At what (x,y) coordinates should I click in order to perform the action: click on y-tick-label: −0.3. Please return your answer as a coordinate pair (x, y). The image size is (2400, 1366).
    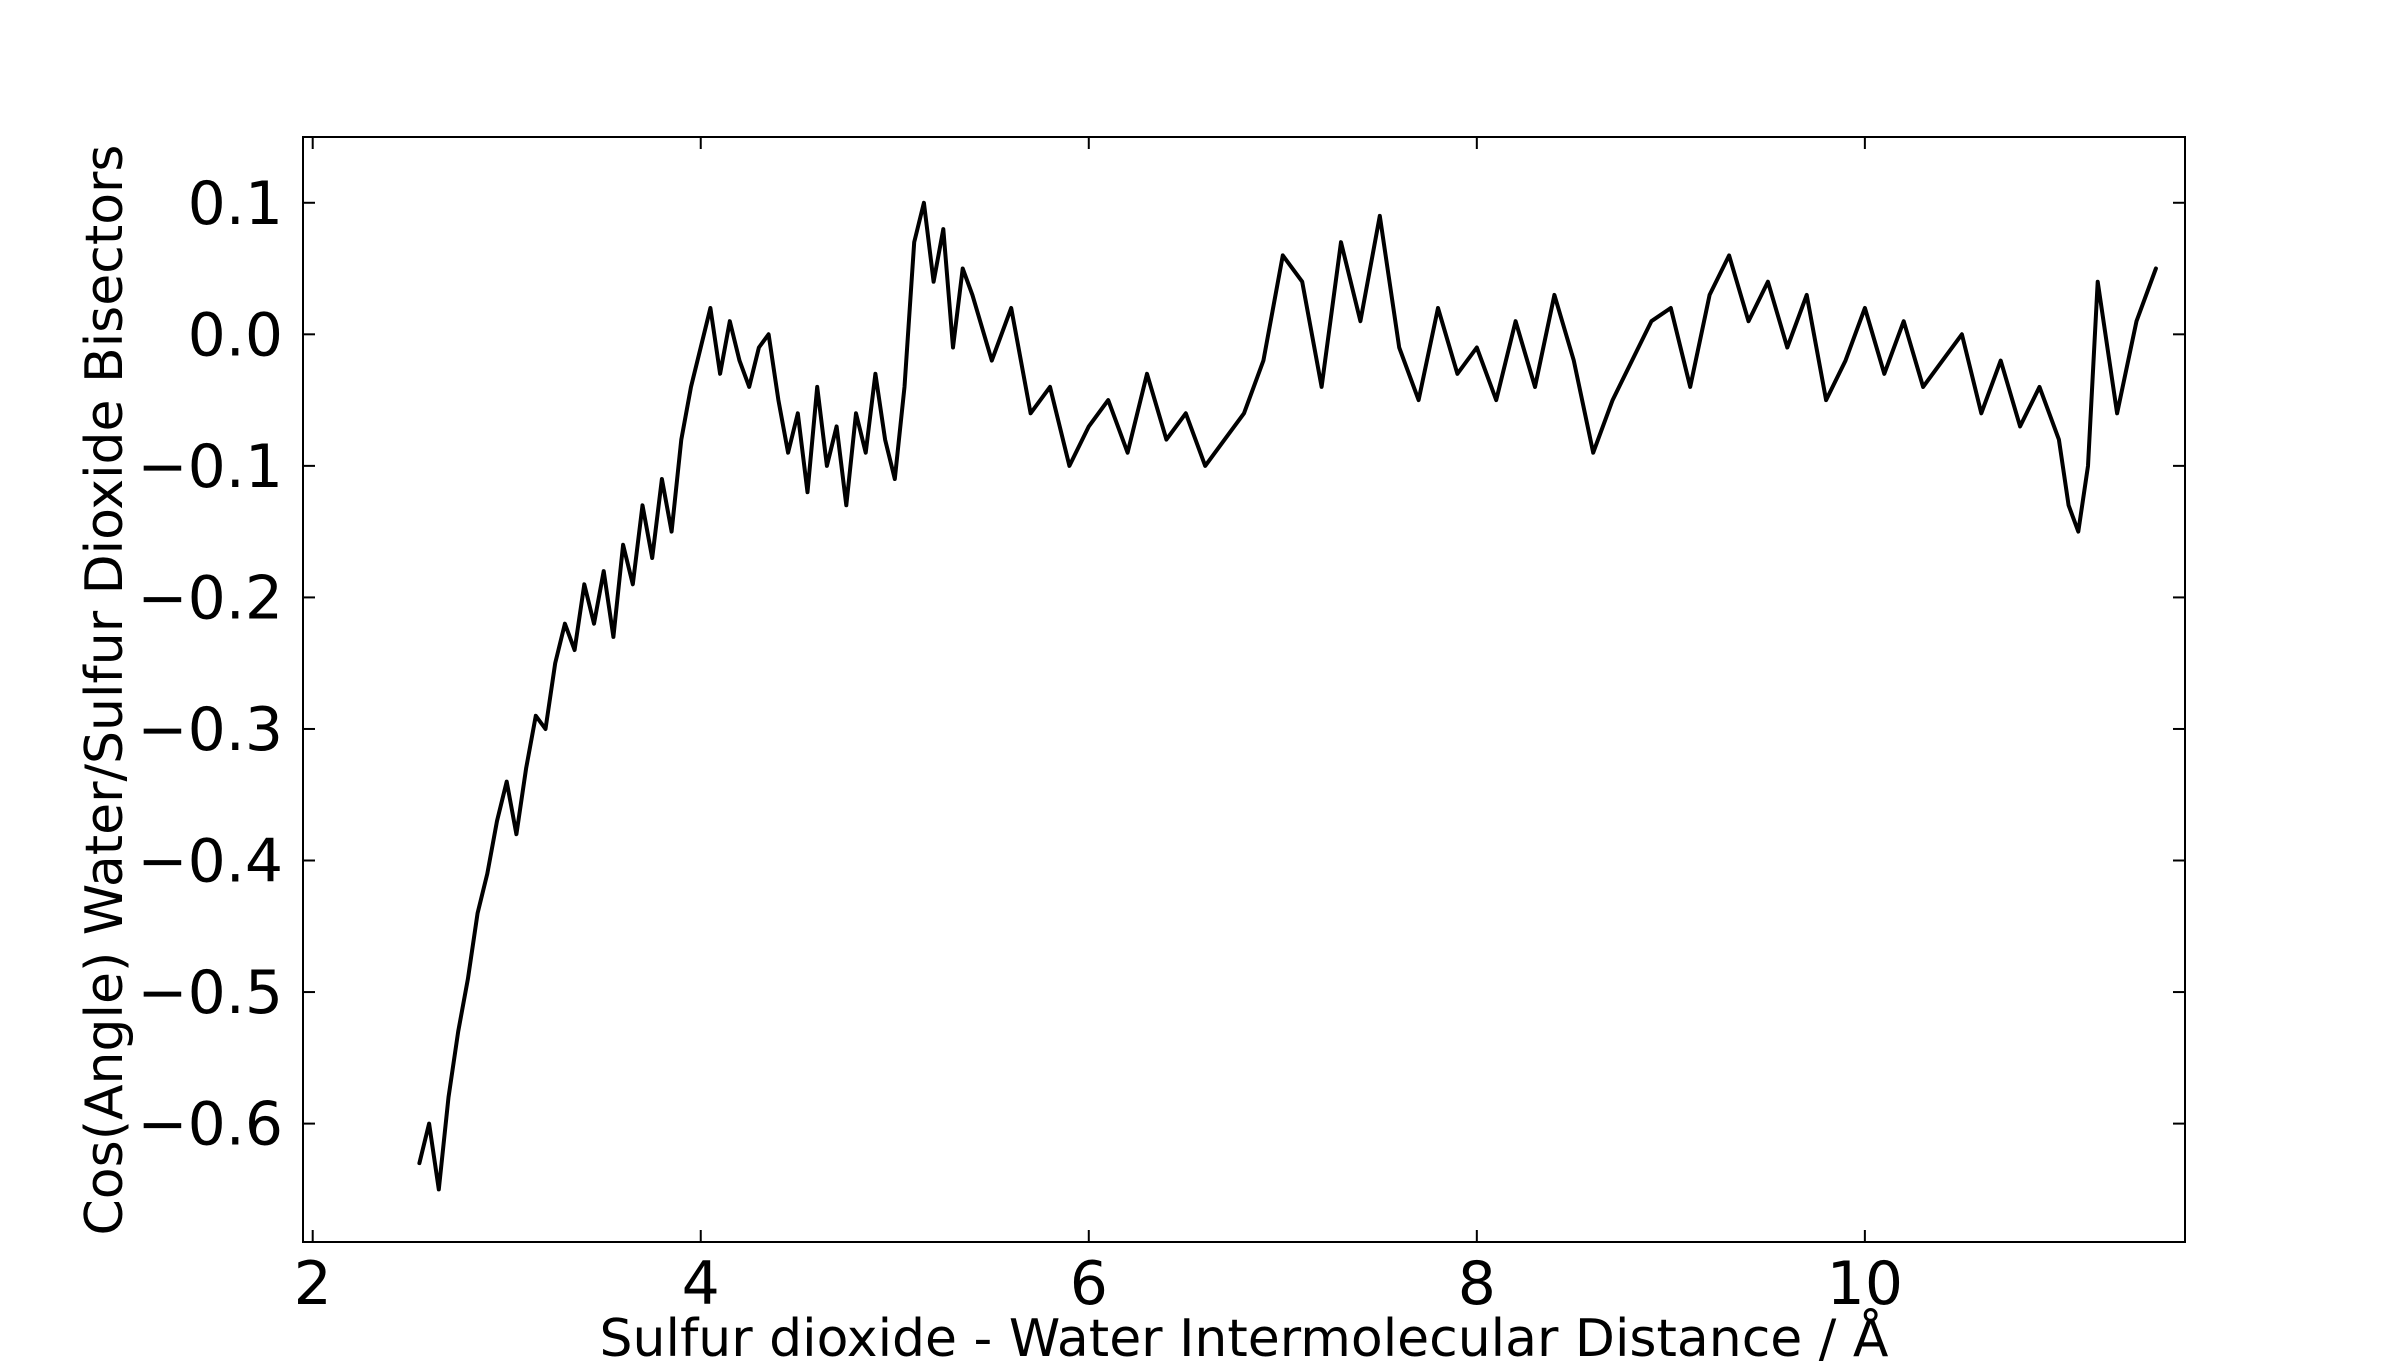
    Looking at the image, I should click on (210, 730).